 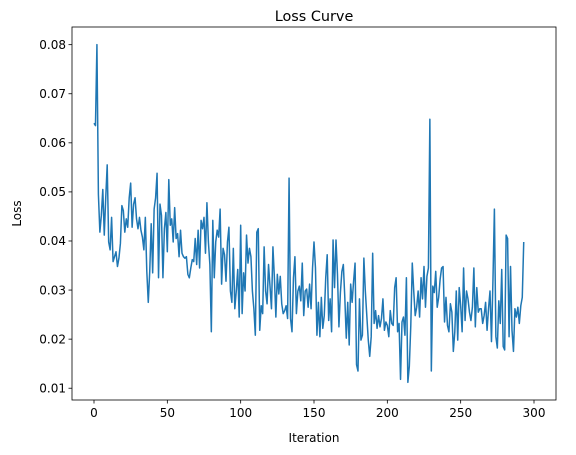 I want to click on y-tick-label: 0.08, so click(x=52, y=45).